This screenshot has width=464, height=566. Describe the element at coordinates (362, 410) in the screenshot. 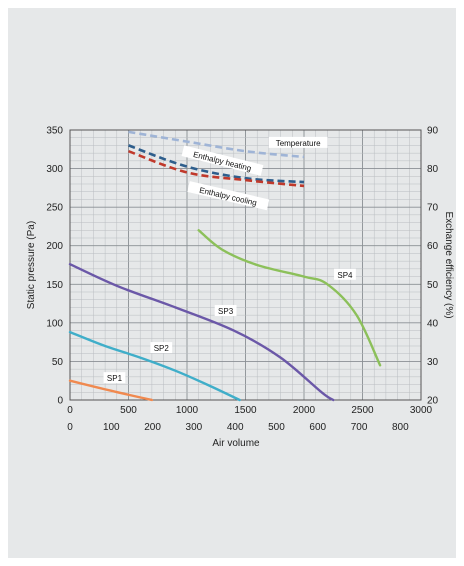

I see `x-tick-label: 2500` at that location.